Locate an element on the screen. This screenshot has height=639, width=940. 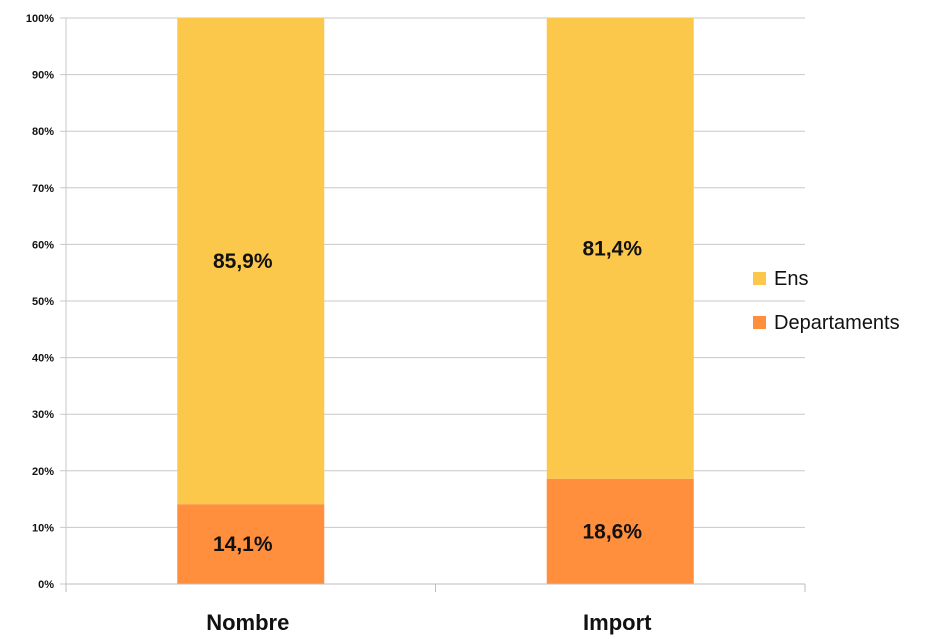
y-tick-label: 50% is located at coordinates (43, 302).